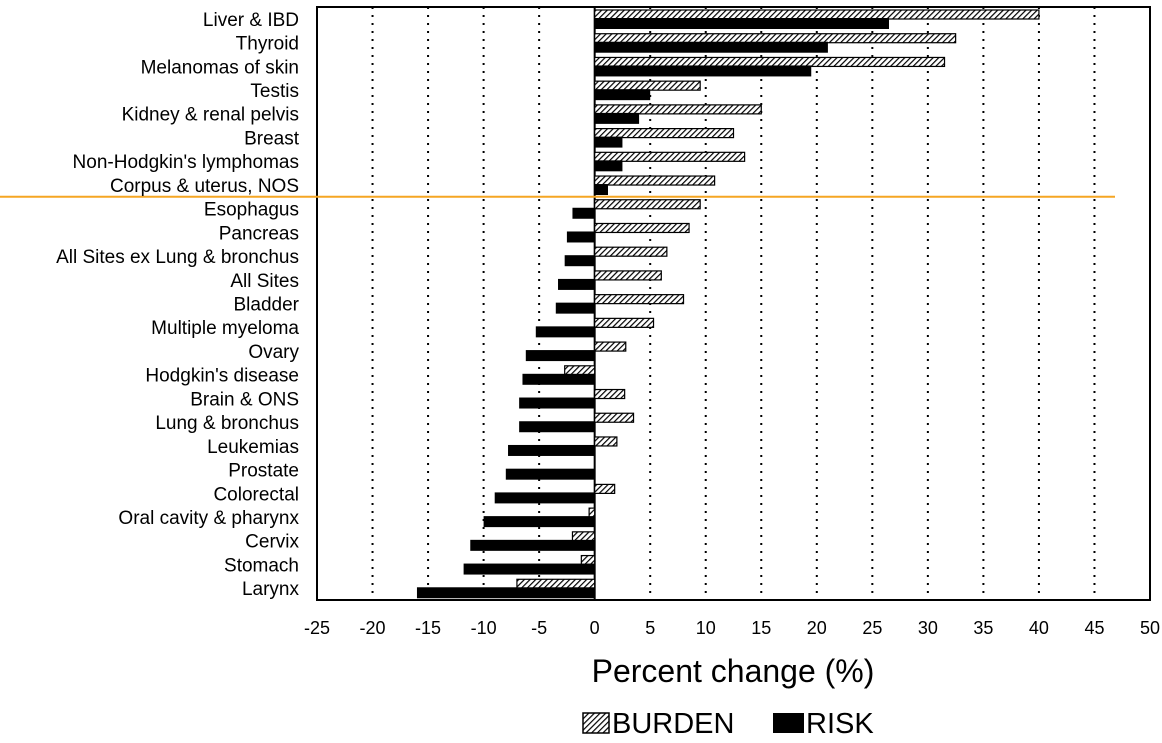 This screenshot has width=1162, height=743. What do you see at coordinates (186, 162) in the screenshot?
I see `category-label: Non-Hodgkin's lymphomas` at bounding box center [186, 162].